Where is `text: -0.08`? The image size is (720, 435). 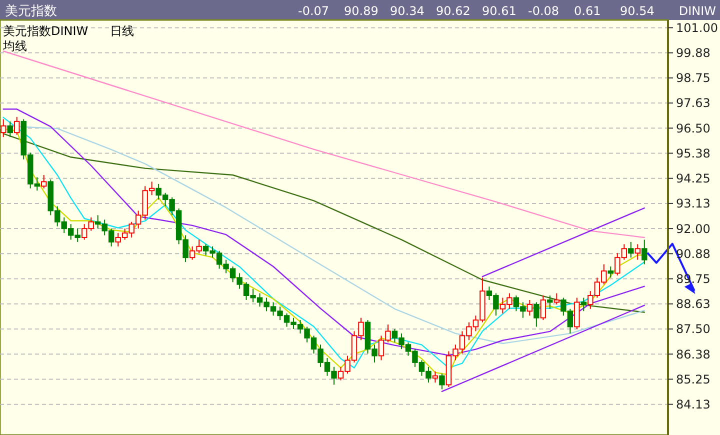
text: -0.08 is located at coordinates (544, 11).